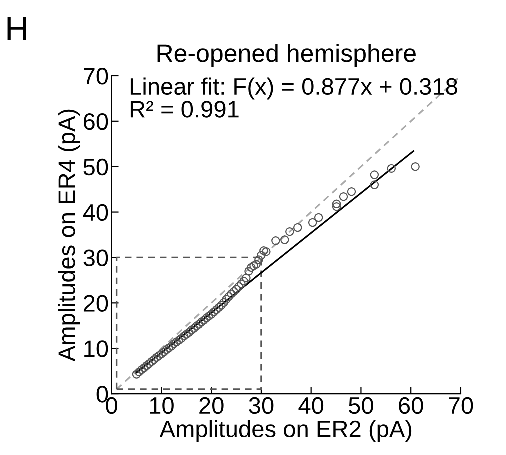 This screenshot has height=455, width=506. I want to click on x-tick-label: 20, so click(212, 405).